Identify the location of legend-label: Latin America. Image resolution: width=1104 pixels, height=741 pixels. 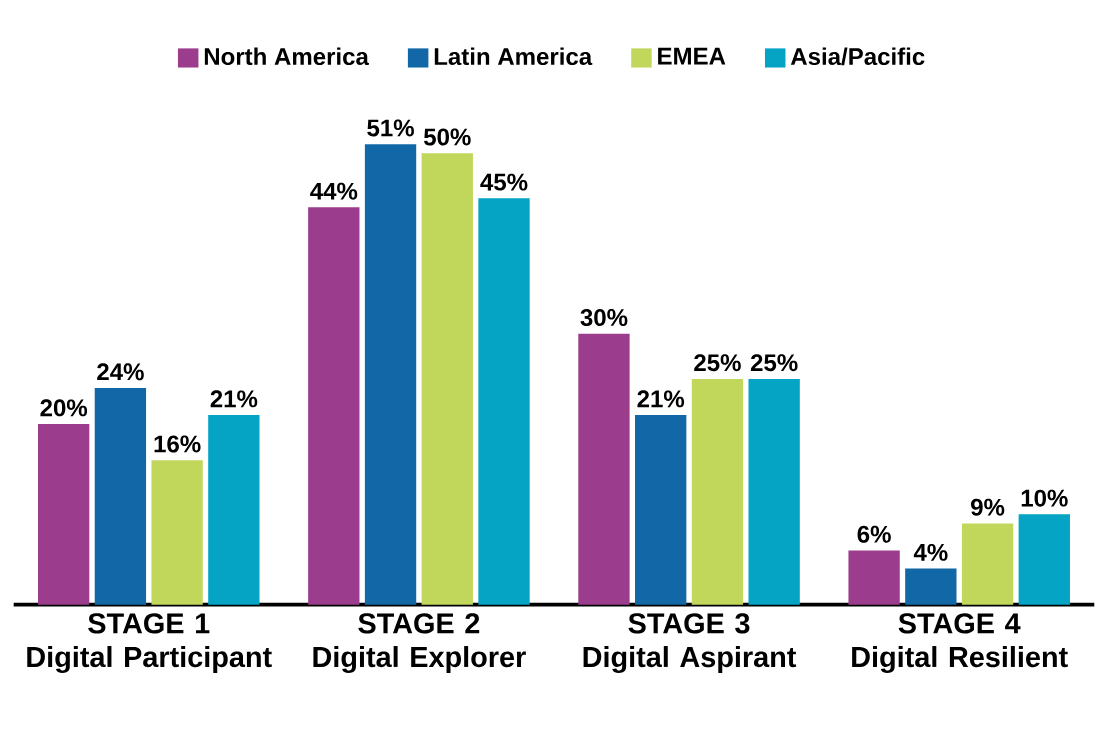
(513, 56).